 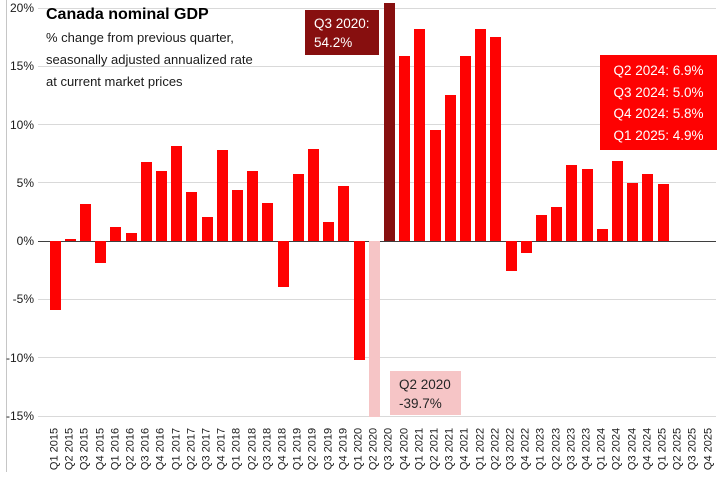 I want to click on x-axis-tick-label: Q4 2025, so click(x=708, y=449).